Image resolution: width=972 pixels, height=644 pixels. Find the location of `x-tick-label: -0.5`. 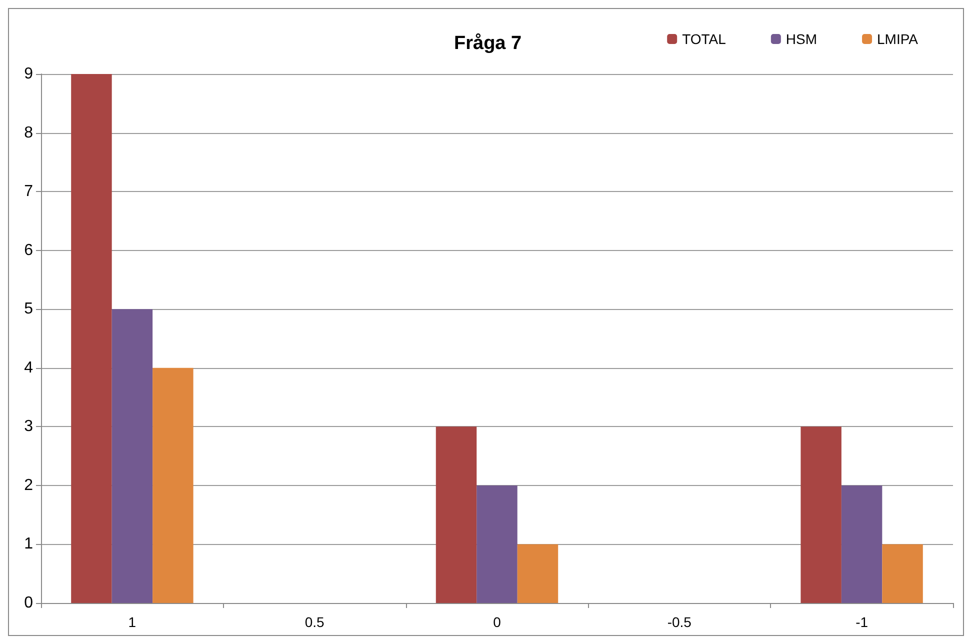

x-tick-label: -0.5 is located at coordinates (679, 622).